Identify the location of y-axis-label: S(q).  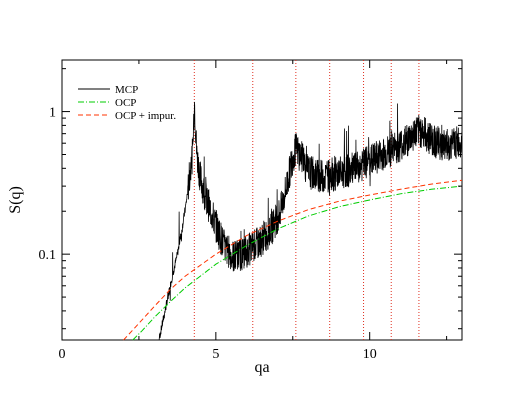
(15, 200).